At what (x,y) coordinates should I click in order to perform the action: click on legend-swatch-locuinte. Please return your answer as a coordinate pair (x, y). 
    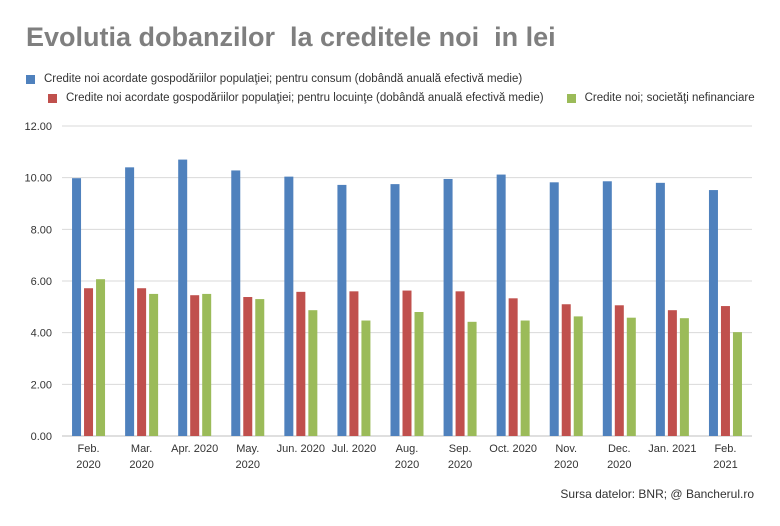
    Looking at the image, I should click on (52, 98).